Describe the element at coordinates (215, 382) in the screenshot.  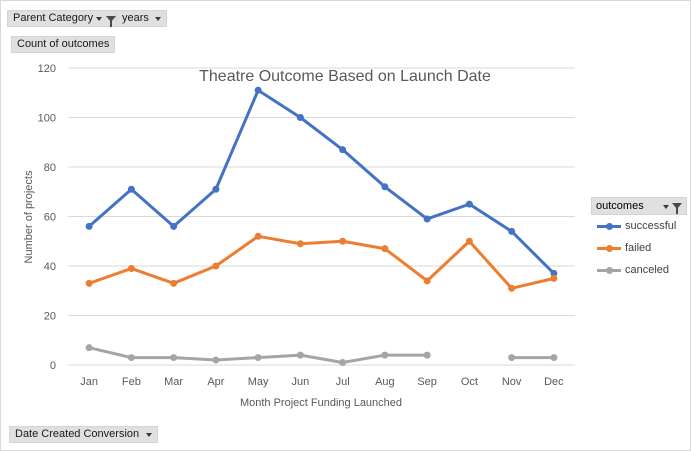
I see `x-tick-label: Apr` at that location.